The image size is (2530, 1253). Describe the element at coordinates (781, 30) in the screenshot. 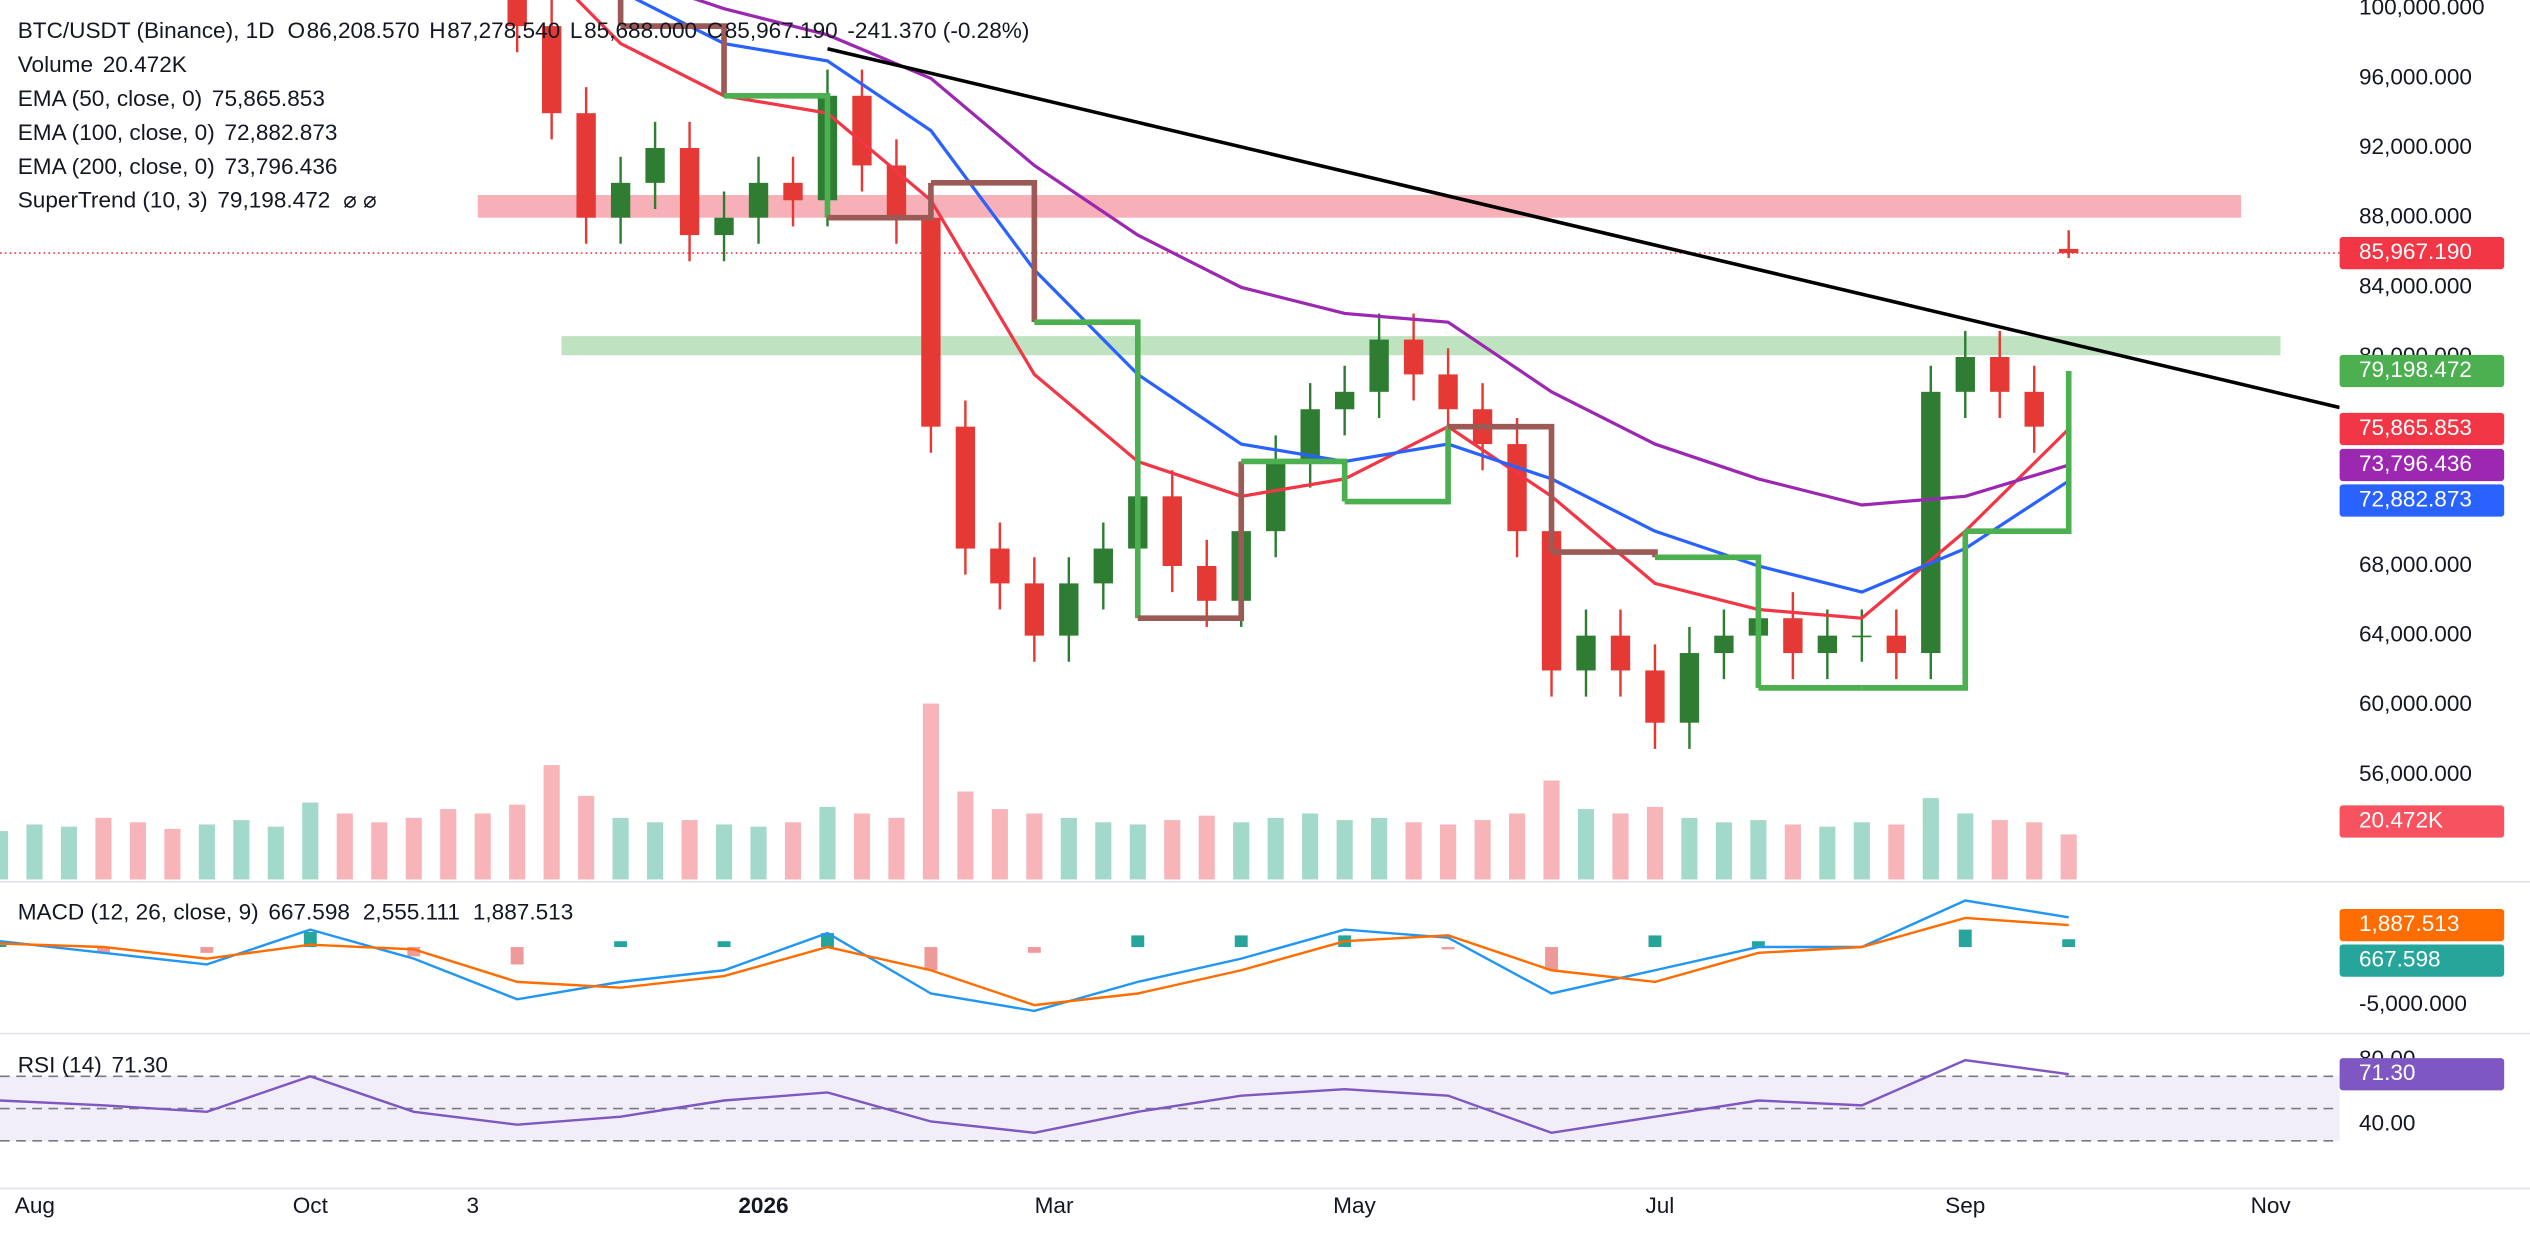

I see `legend-text: 85,967.190` at that location.